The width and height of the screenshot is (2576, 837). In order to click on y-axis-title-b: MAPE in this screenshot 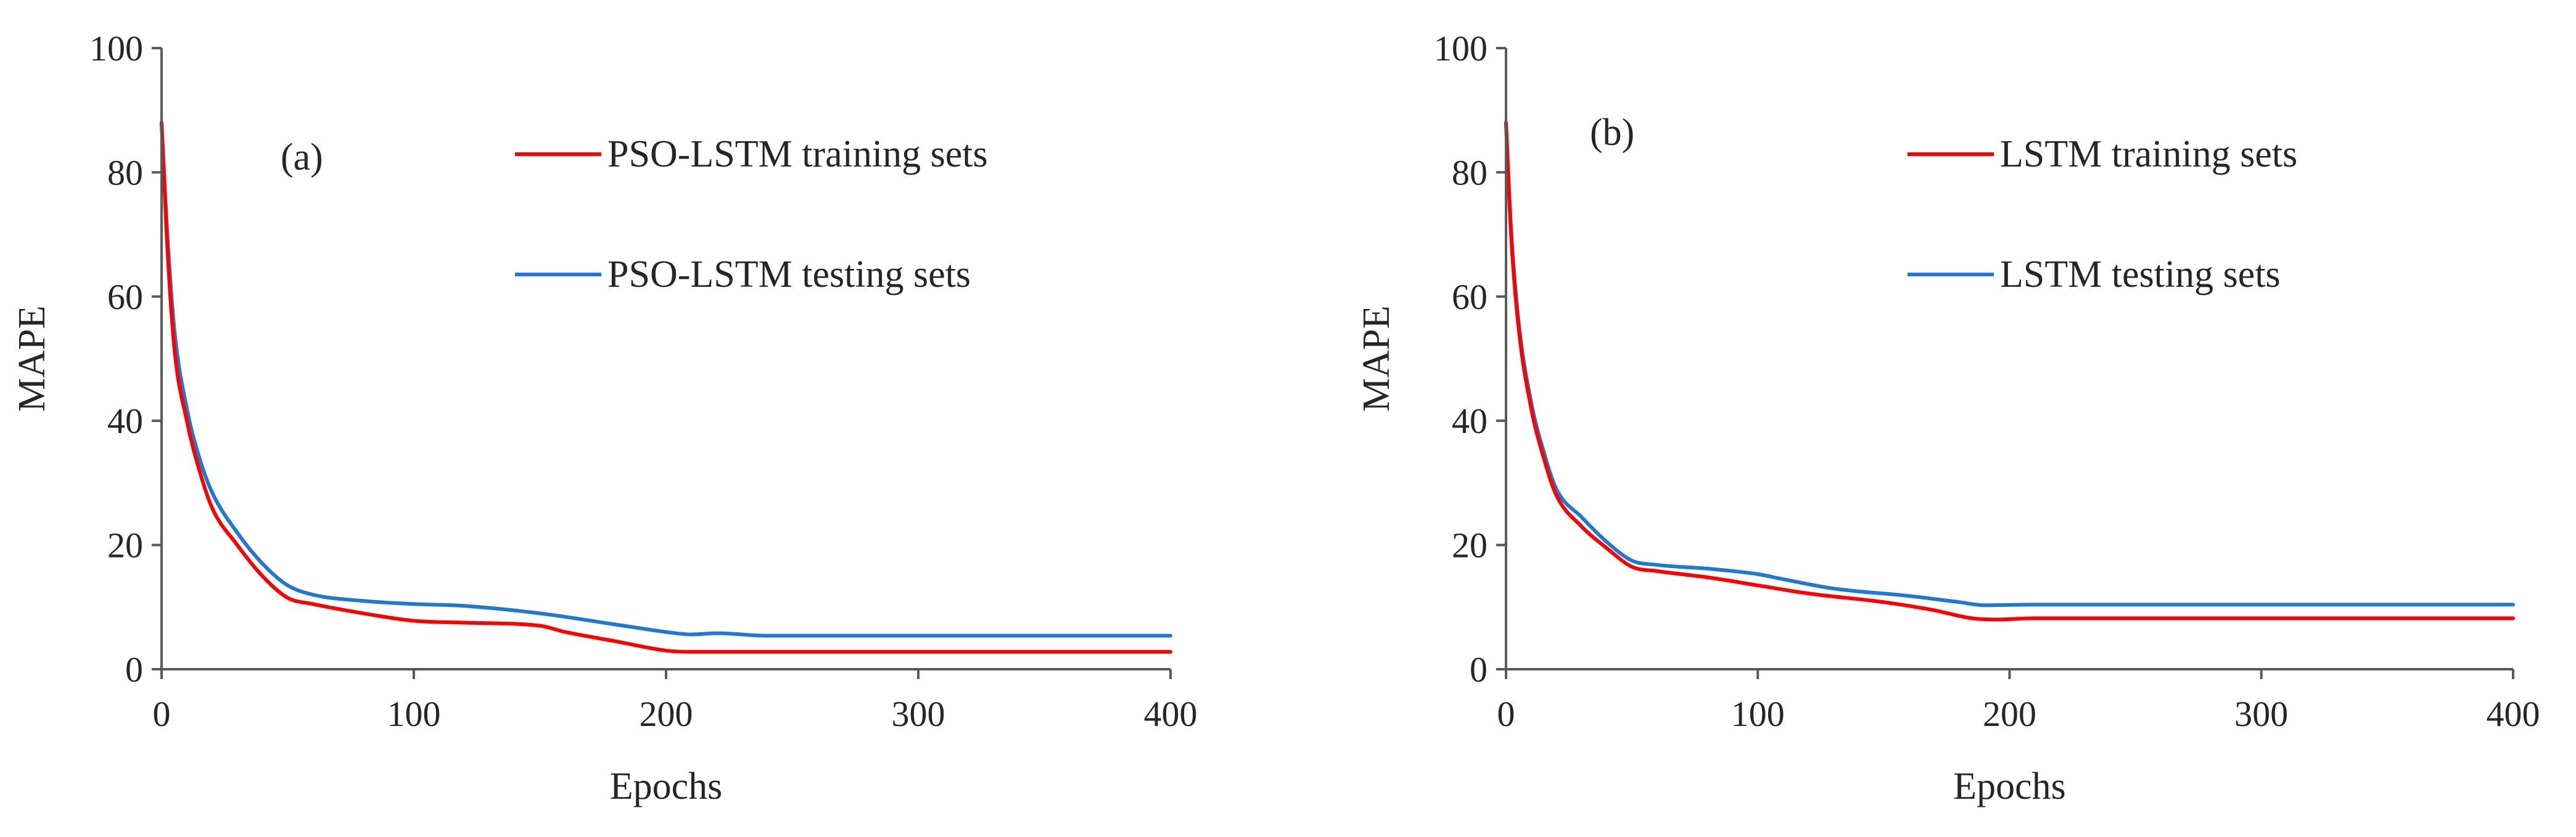, I will do `click(1376, 358)`.